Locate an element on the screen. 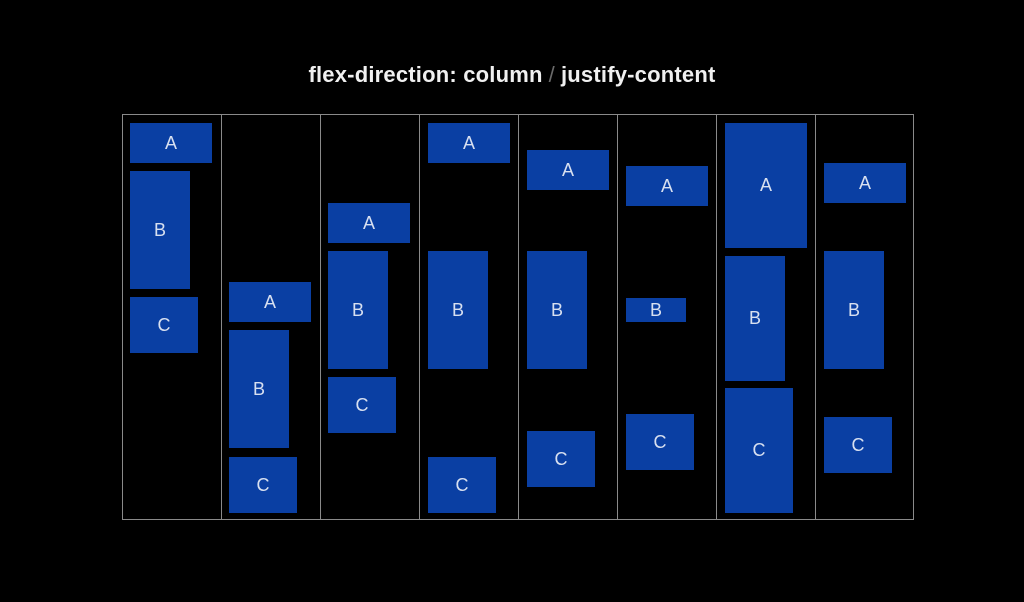 The height and width of the screenshot is (602, 1024). column-1: A B C is located at coordinates (172, 317).